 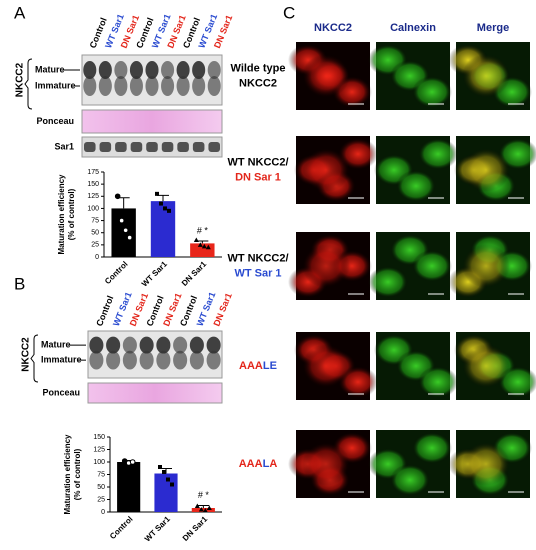 What do you see at coordinates (61, 214) in the screenshot?
I see `y-axis-label: Maturation efficiency` at bounding box center [61, 214].